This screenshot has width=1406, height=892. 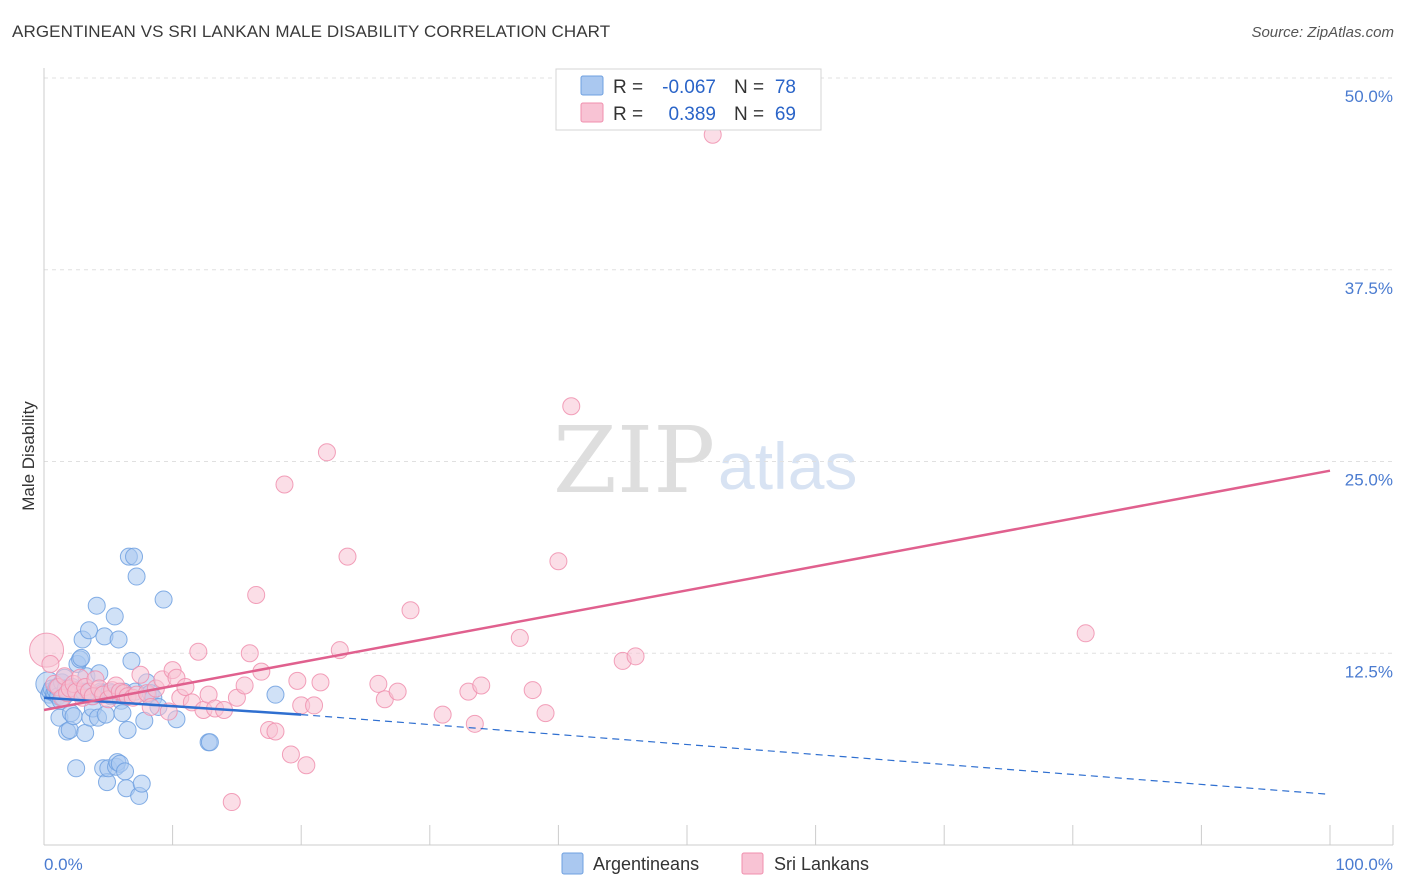 What do you see at coordinates (628, 114) in the screenshot?
I see `legend-r-label-1: R =` at bounding box center [628, 114].